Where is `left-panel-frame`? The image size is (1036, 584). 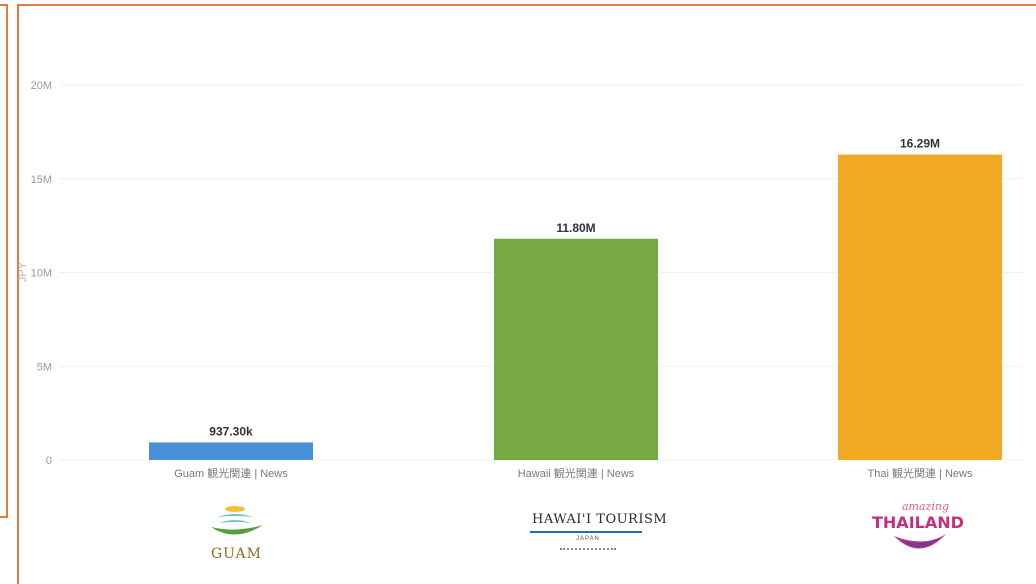 left-panel-frame is located at coordinates (4, 261).